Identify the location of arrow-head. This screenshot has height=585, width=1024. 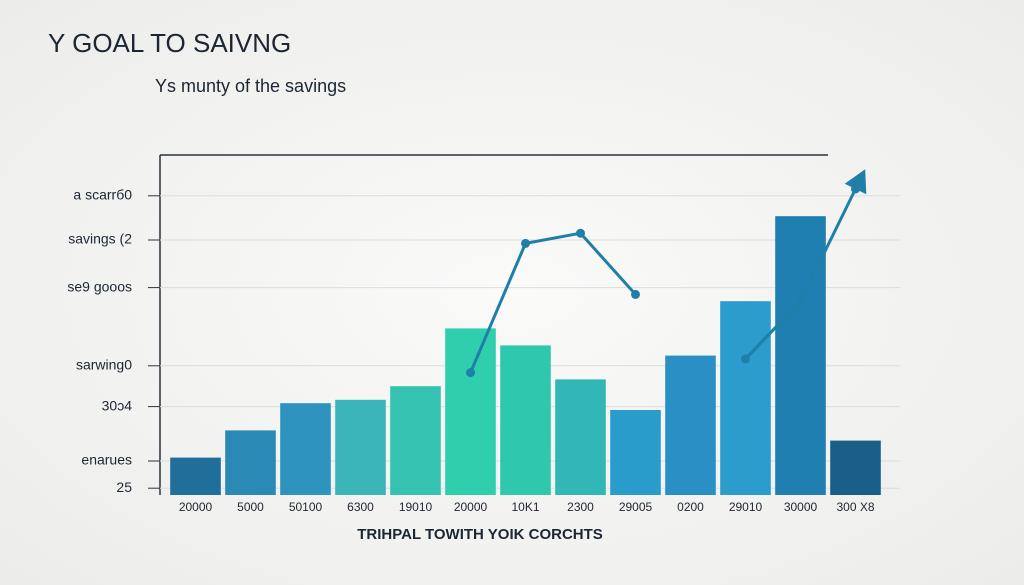
(855, 182).